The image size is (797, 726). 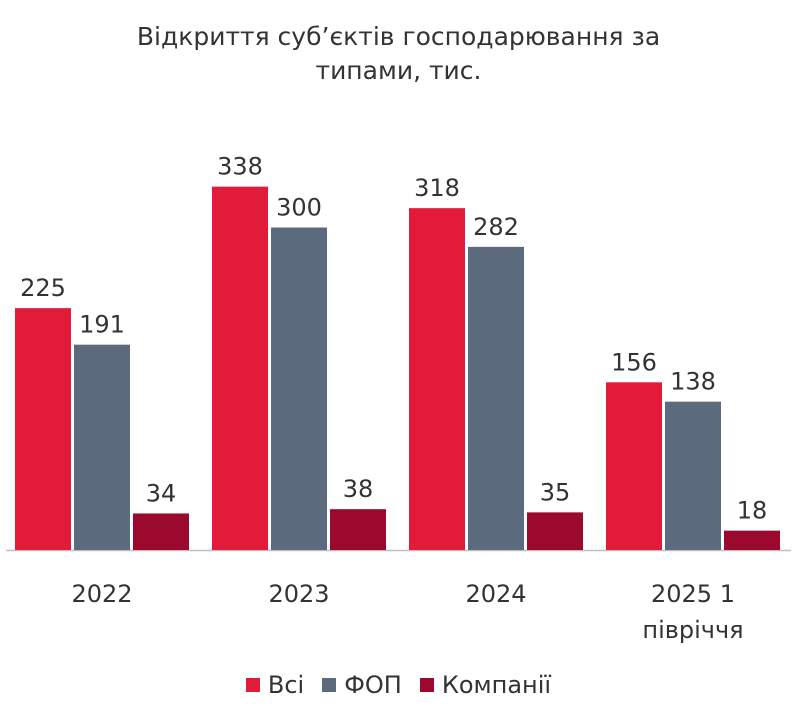 What do you see at coordinates (555, 492) in the screenshot?
I see `data-label-2-2: 35` at bounding box center [555, 492].